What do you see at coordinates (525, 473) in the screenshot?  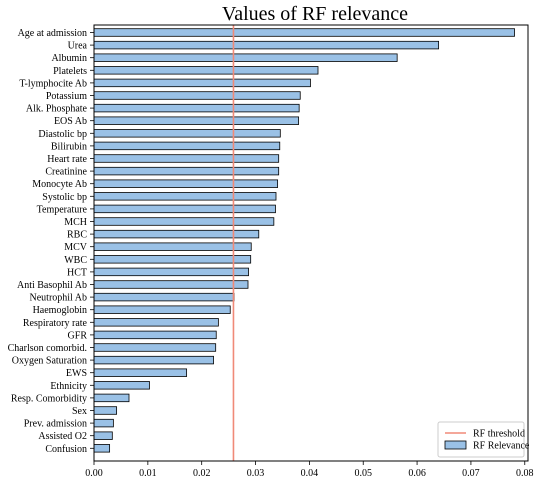 I see `x-tick-label: 0.08` at bounding box center [525, 473].